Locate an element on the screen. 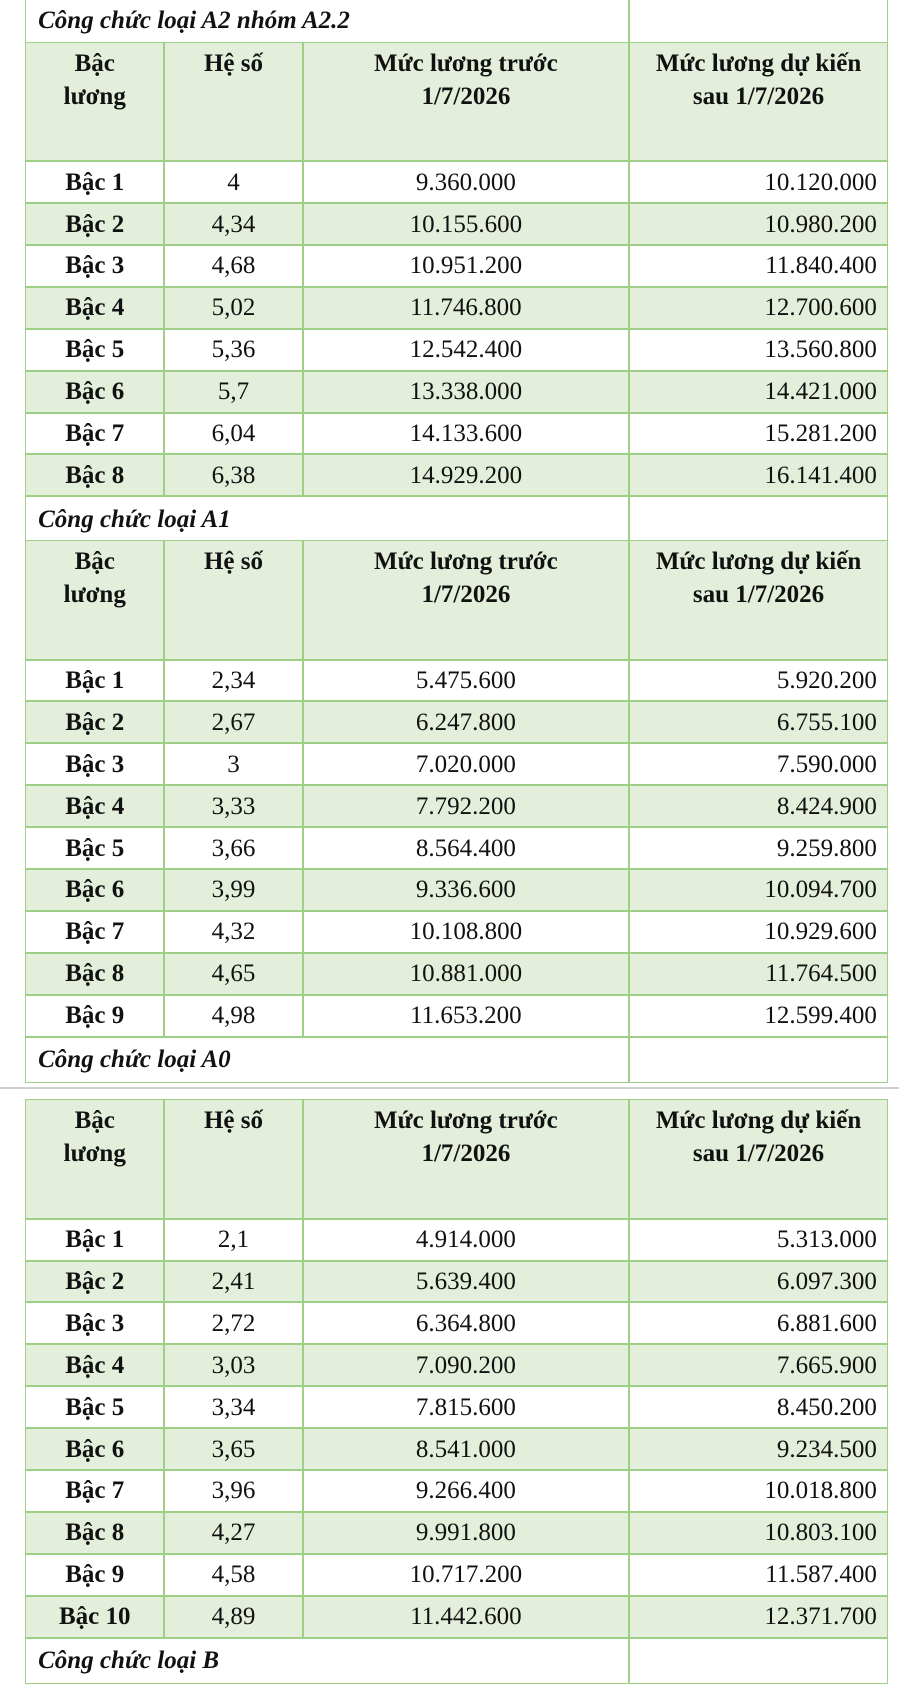 Image resolution: width=899 pixels, height=1684 pixels. data-cell: Bậc 2 is located at coordinates (95, 722).